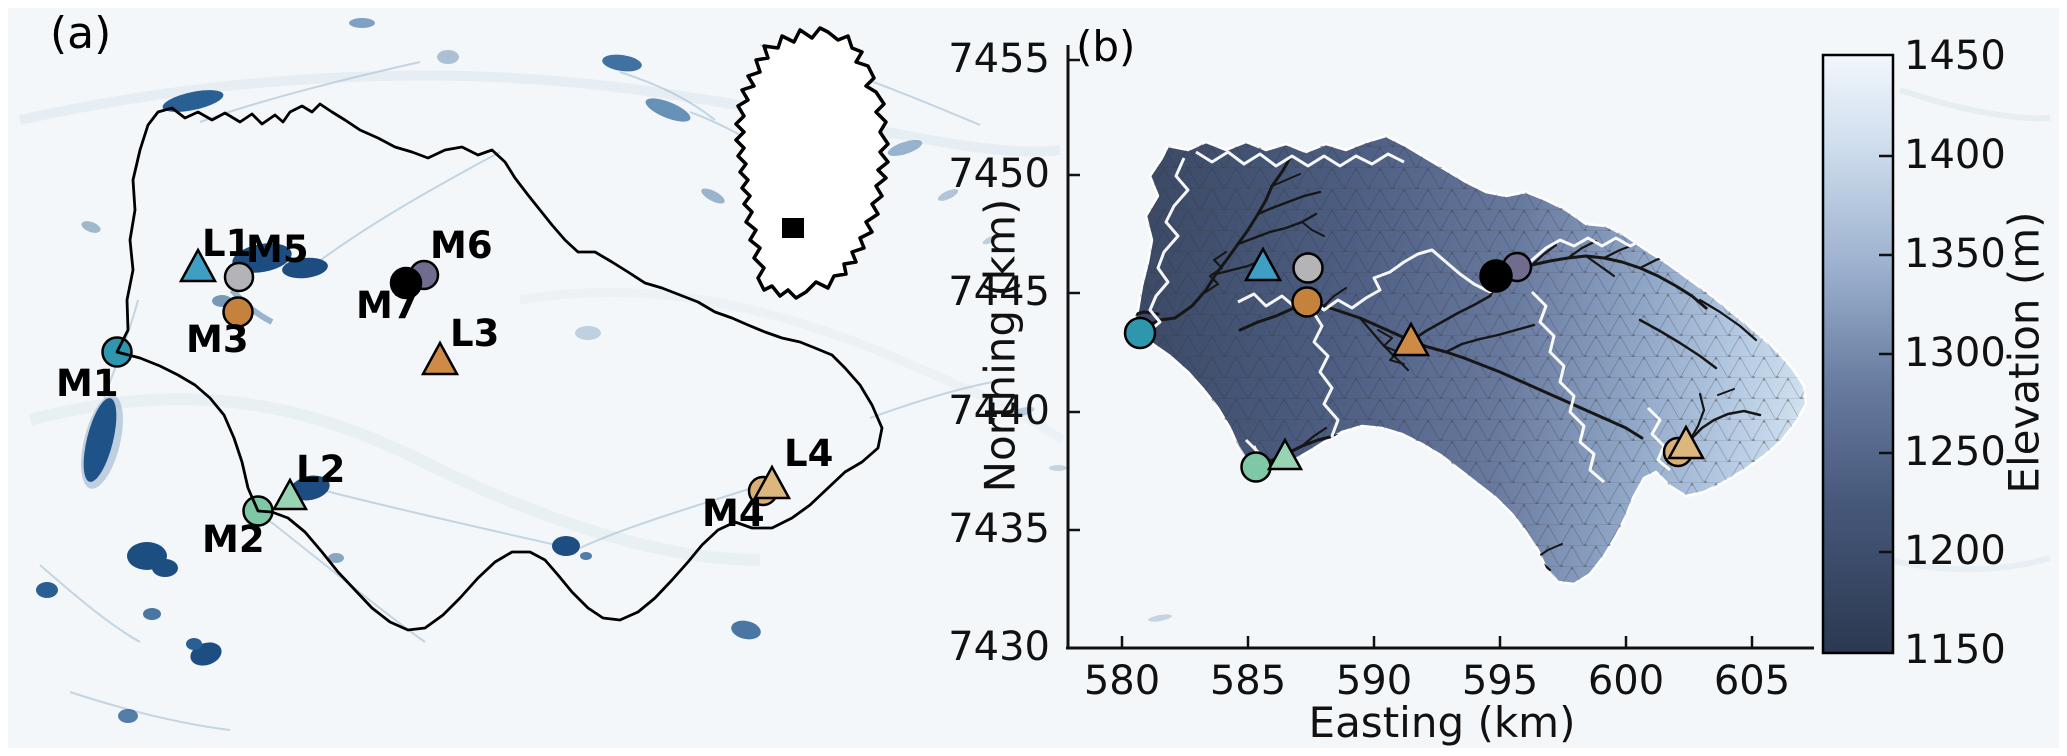  I want to click on label-l1: L1, so click(227, 243).